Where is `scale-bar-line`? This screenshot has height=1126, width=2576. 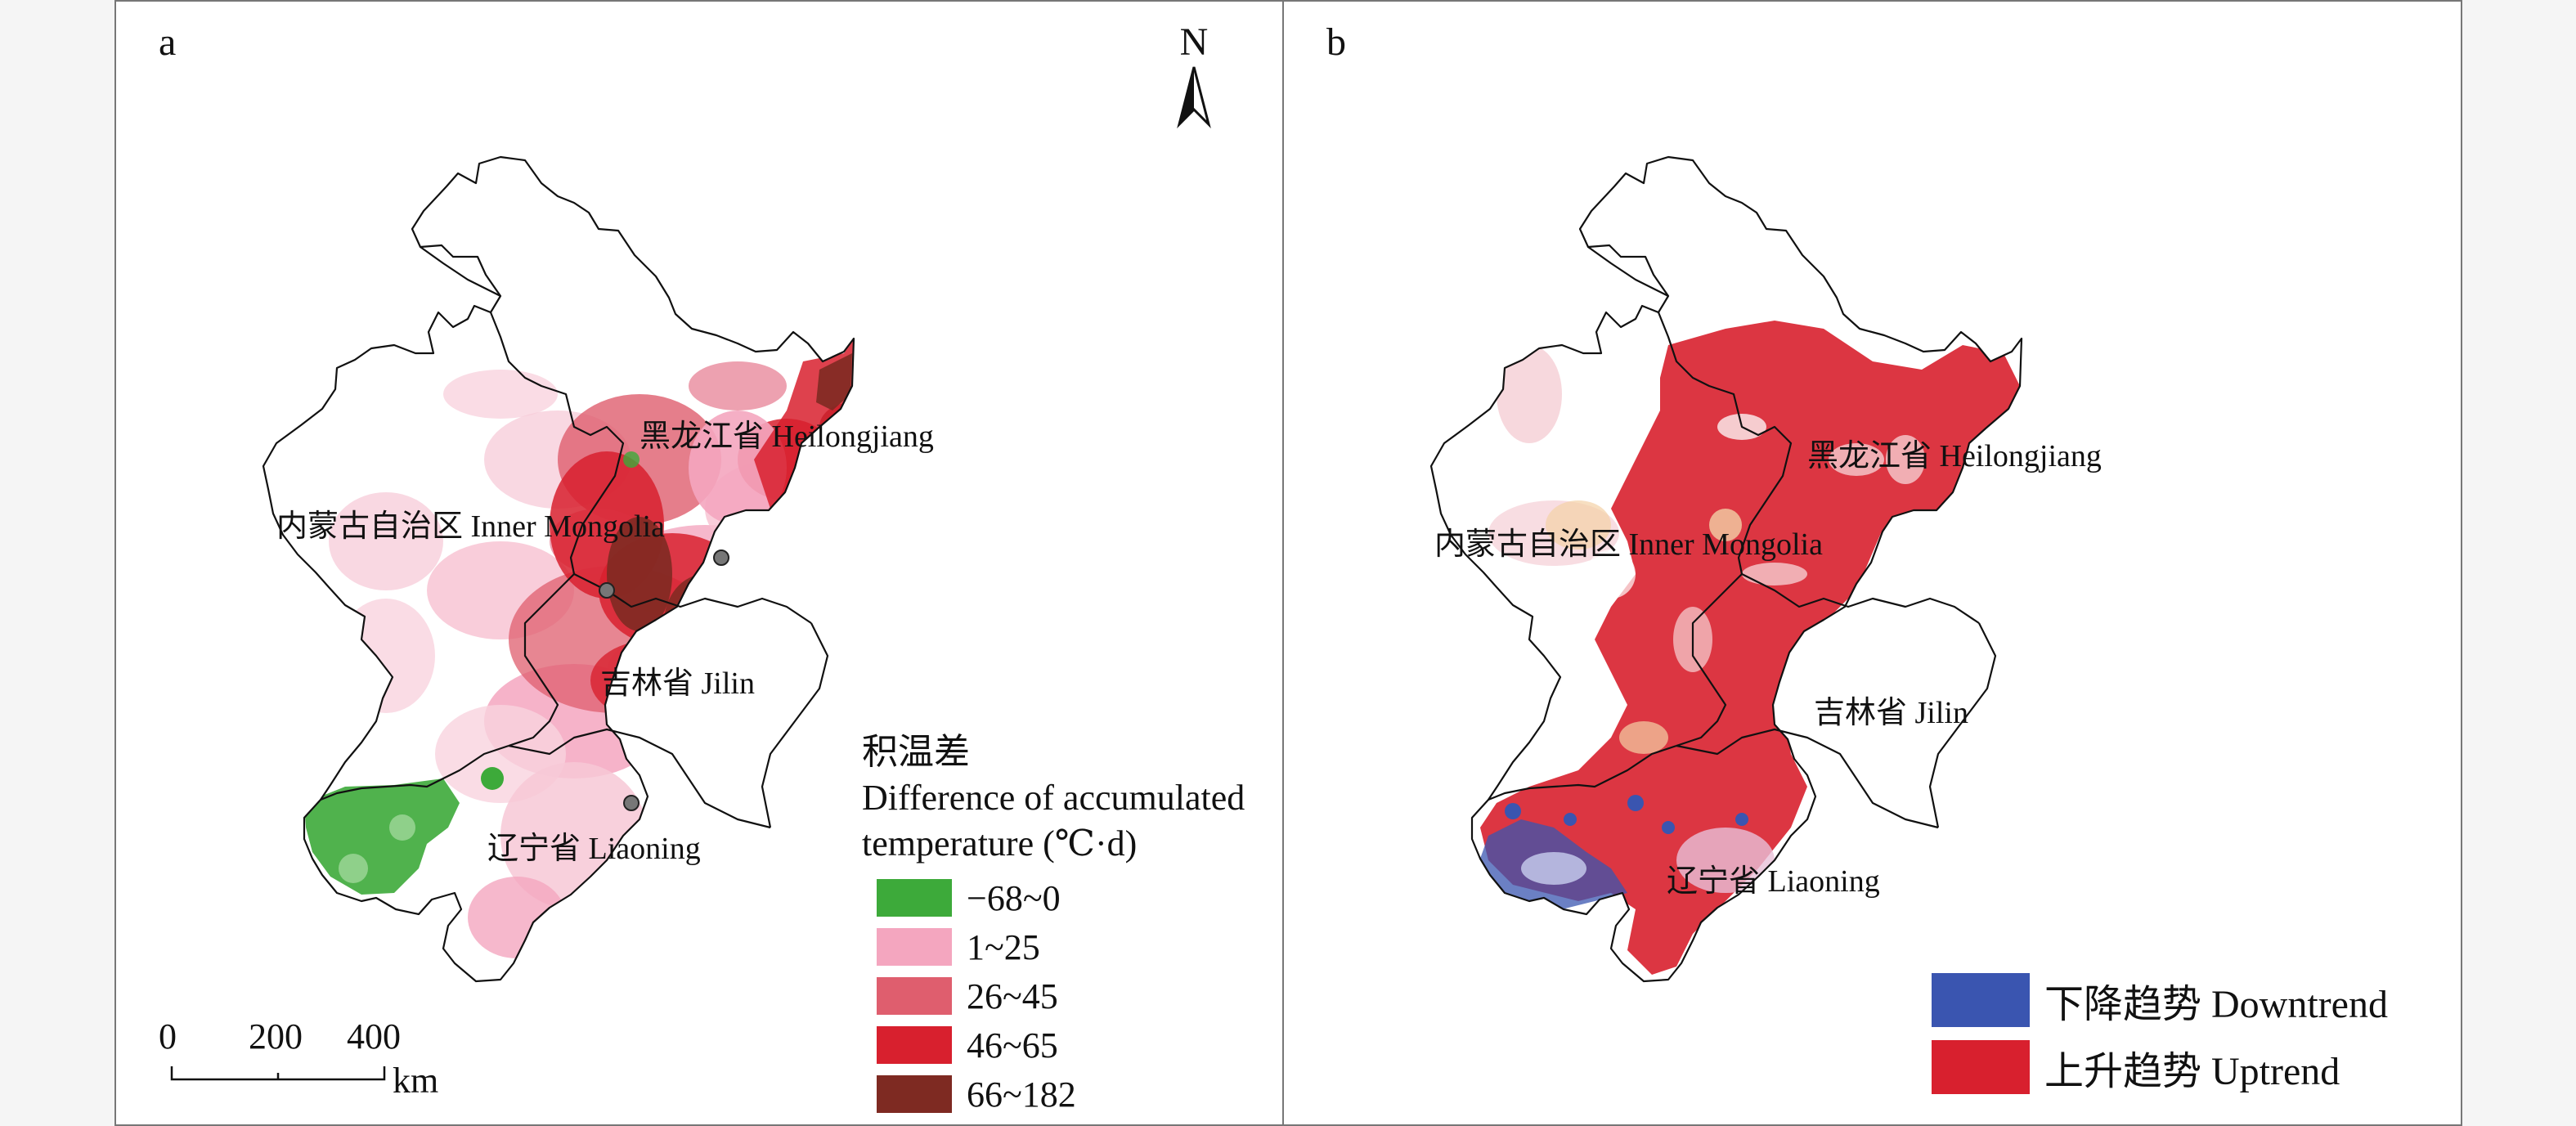 scale-bar-line is located at coordinates (278, 1073).